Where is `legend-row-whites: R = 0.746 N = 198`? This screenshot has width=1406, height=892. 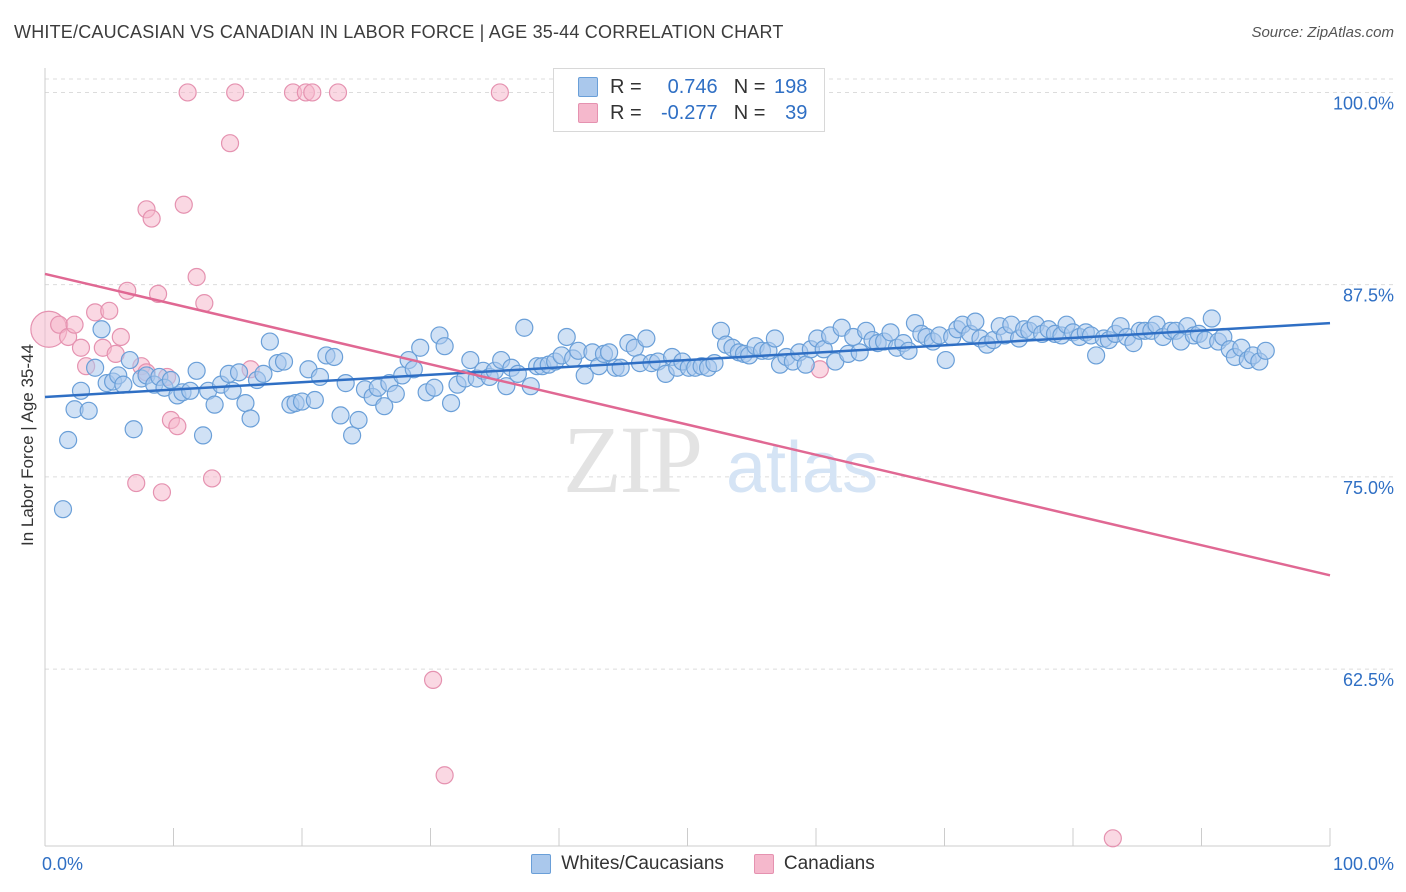
legend-row-whites: R = 0.746 N = 198 is located at coordinates (692, 87).